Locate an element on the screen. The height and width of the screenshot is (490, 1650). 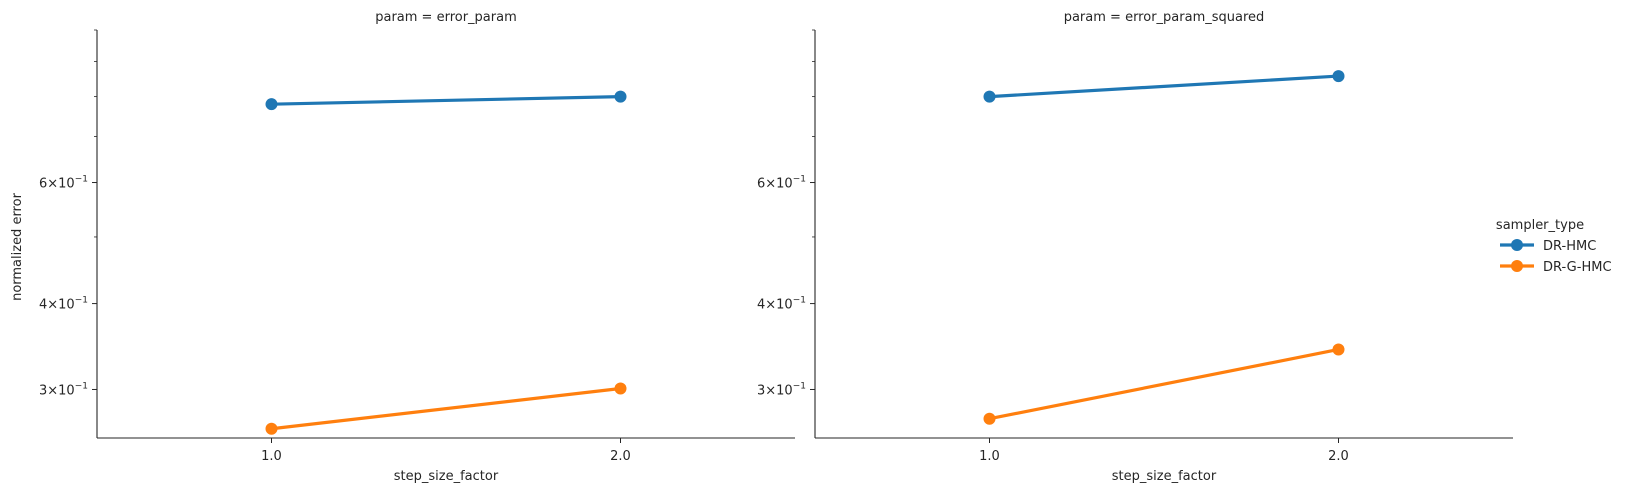
legend-label: DR-G-HMC is located at coordinates (1577, 267).